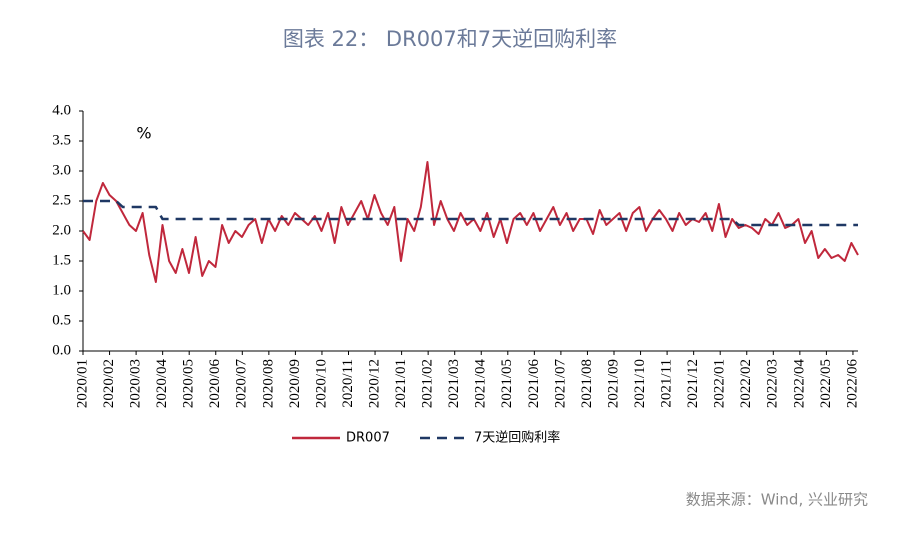 The height and width of the screenshot is (543, 900). I want to click on x-tick-label: 2022/03, so click(773, 383).